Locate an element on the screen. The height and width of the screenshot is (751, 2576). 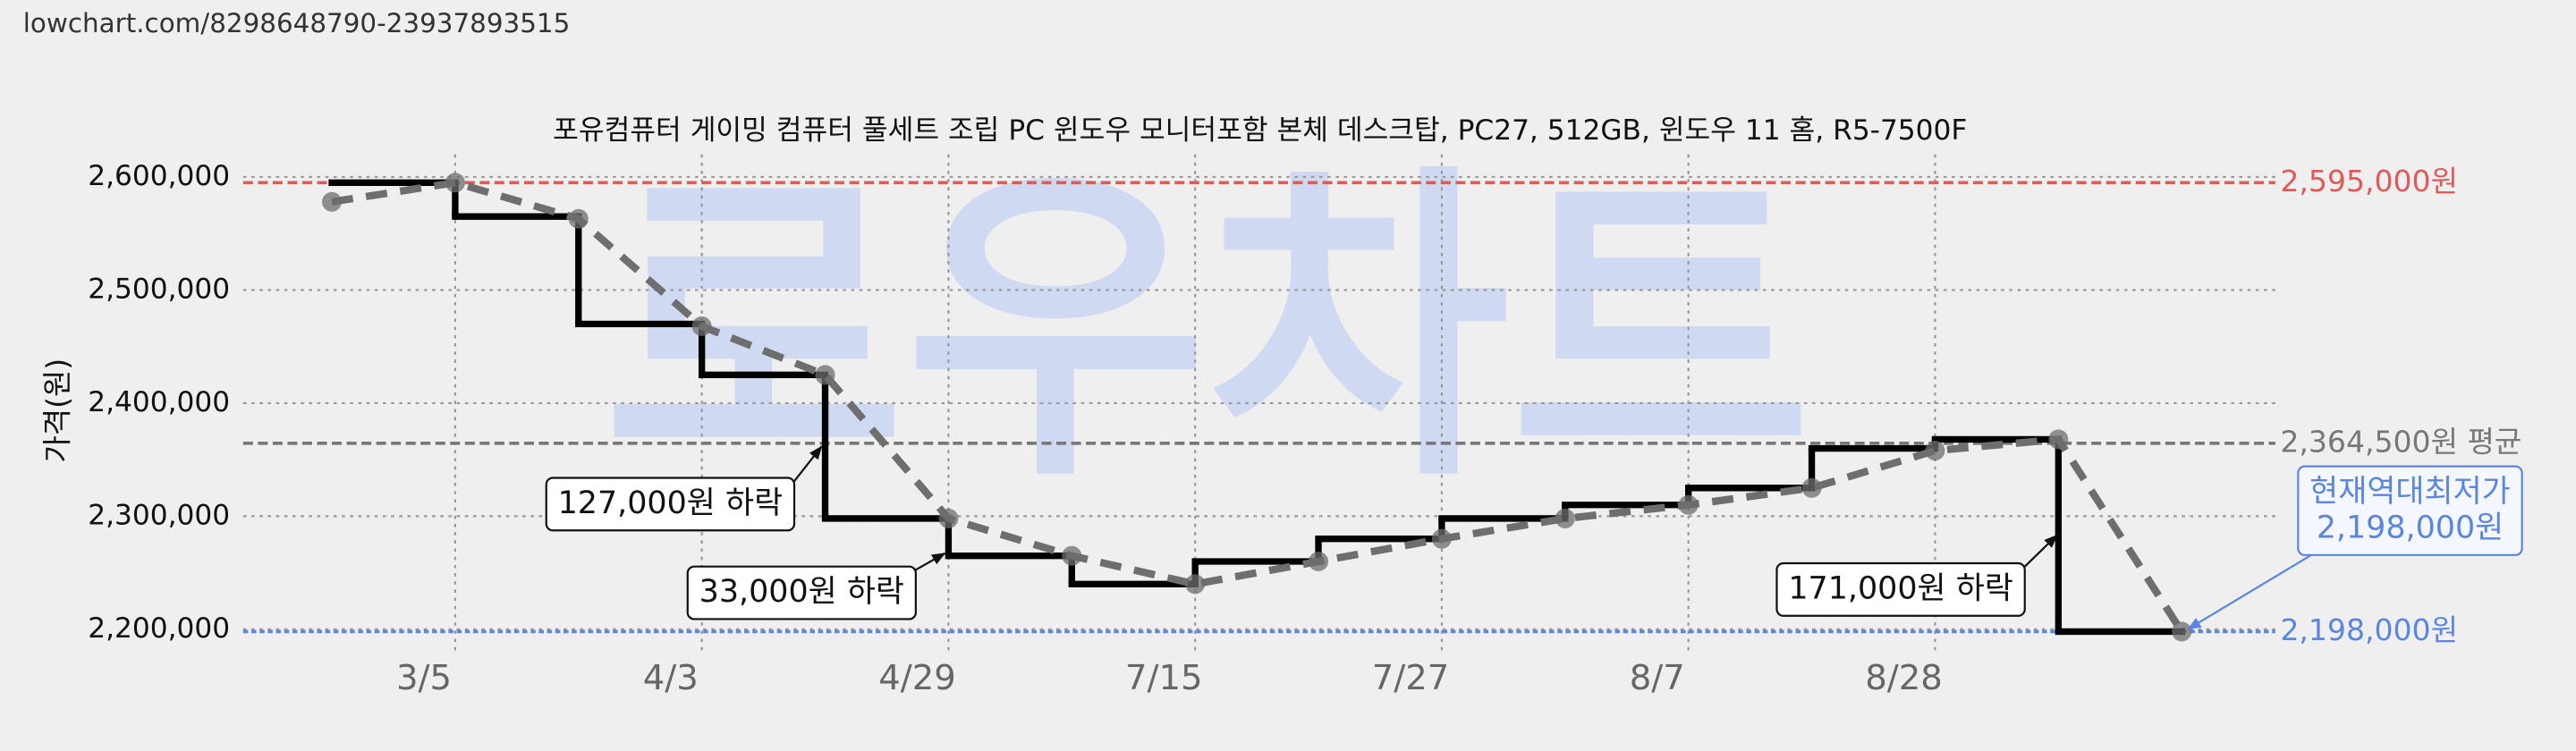
annotation-text: 171,000원 하락 is located at coordinates (1900, 588).